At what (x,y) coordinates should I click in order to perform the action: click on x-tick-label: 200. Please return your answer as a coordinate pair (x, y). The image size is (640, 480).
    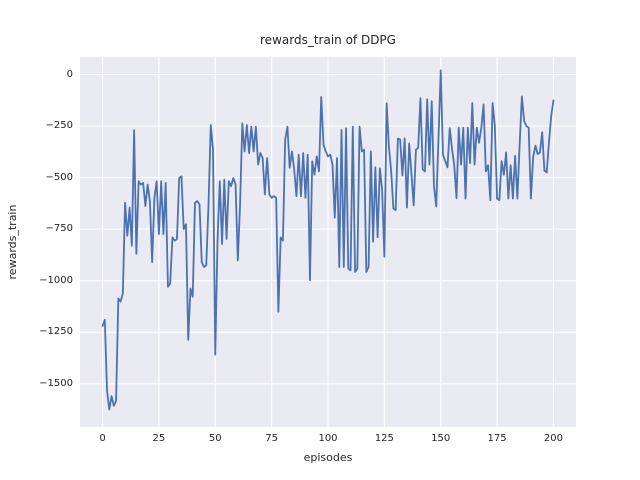
    Looking at the image, I should click on (553, 438).